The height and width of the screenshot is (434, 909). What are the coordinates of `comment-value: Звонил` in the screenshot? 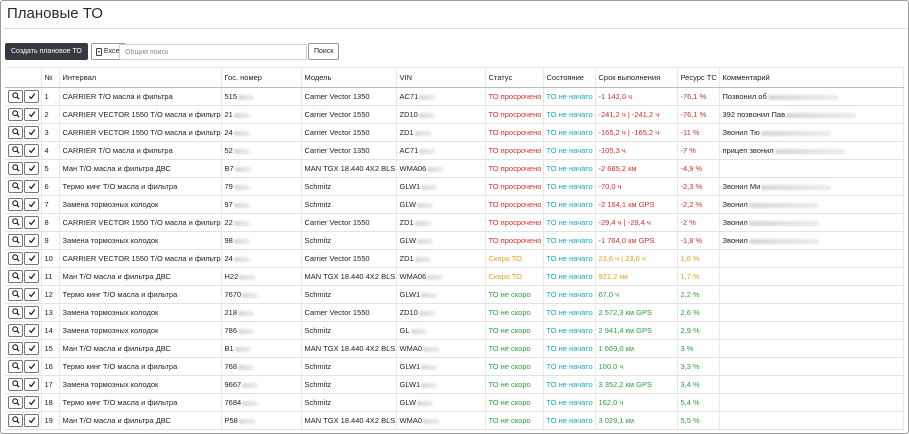 It's located at (735, 240).